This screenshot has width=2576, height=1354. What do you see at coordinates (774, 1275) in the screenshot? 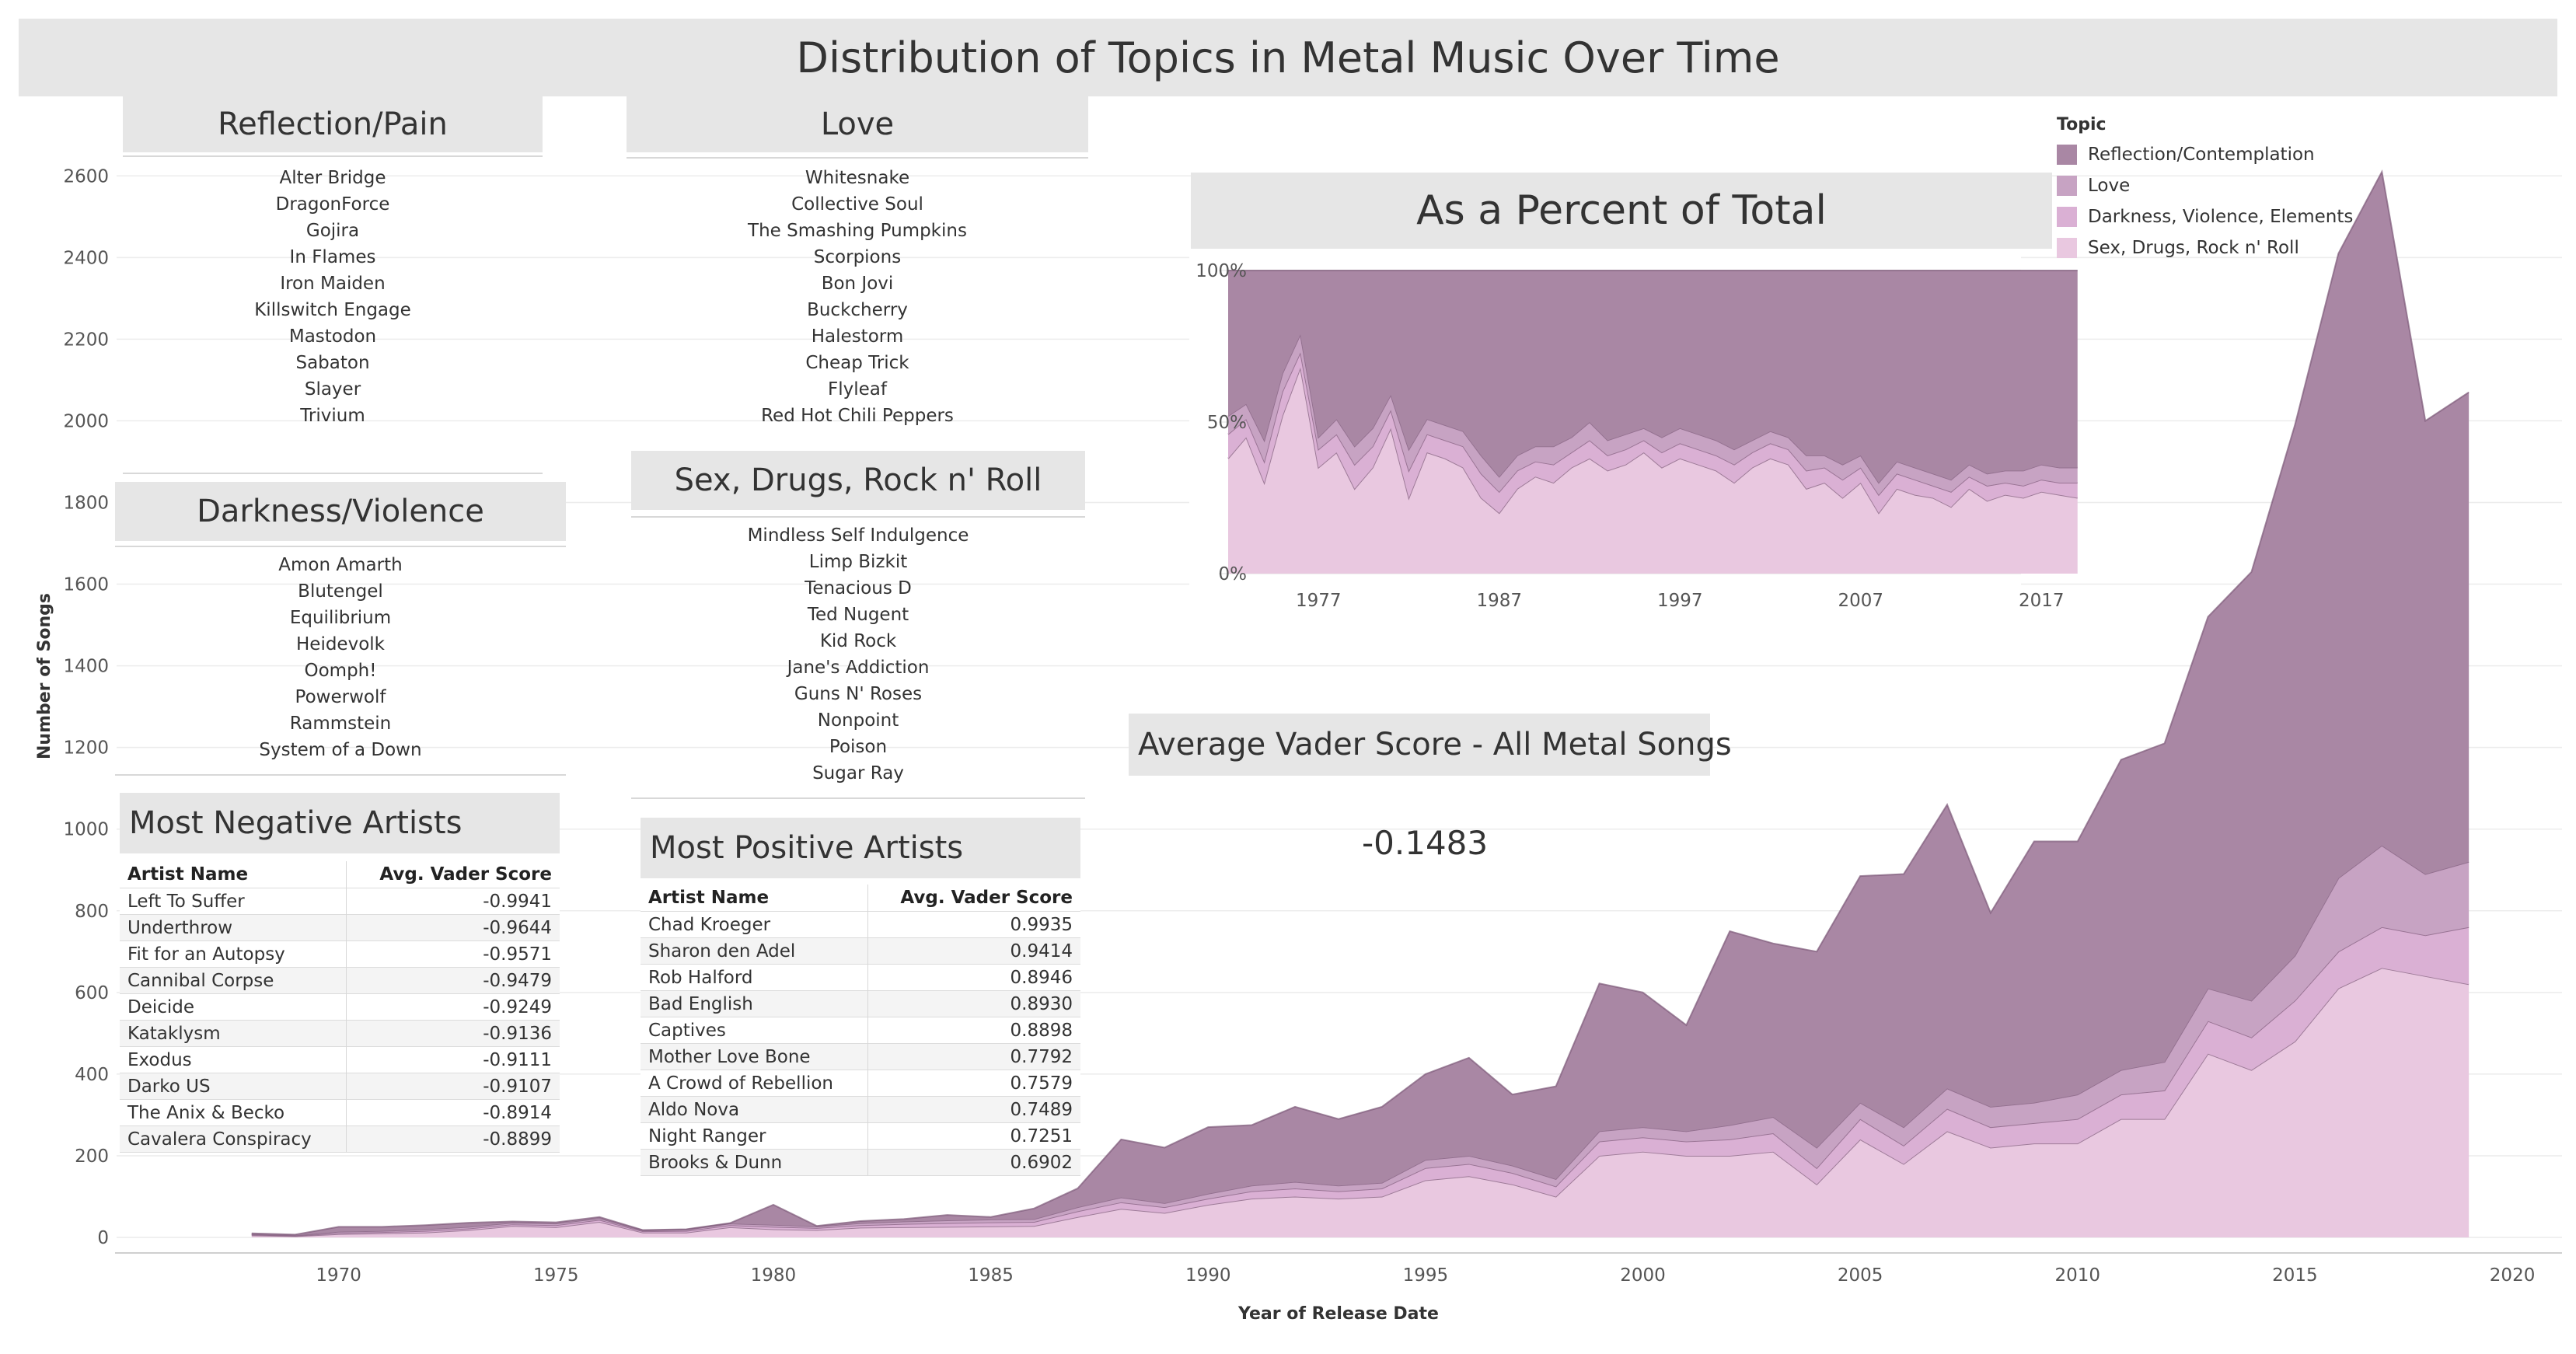
I see `main-x-tick-label: 1980` at bounding box center [774, 1275].